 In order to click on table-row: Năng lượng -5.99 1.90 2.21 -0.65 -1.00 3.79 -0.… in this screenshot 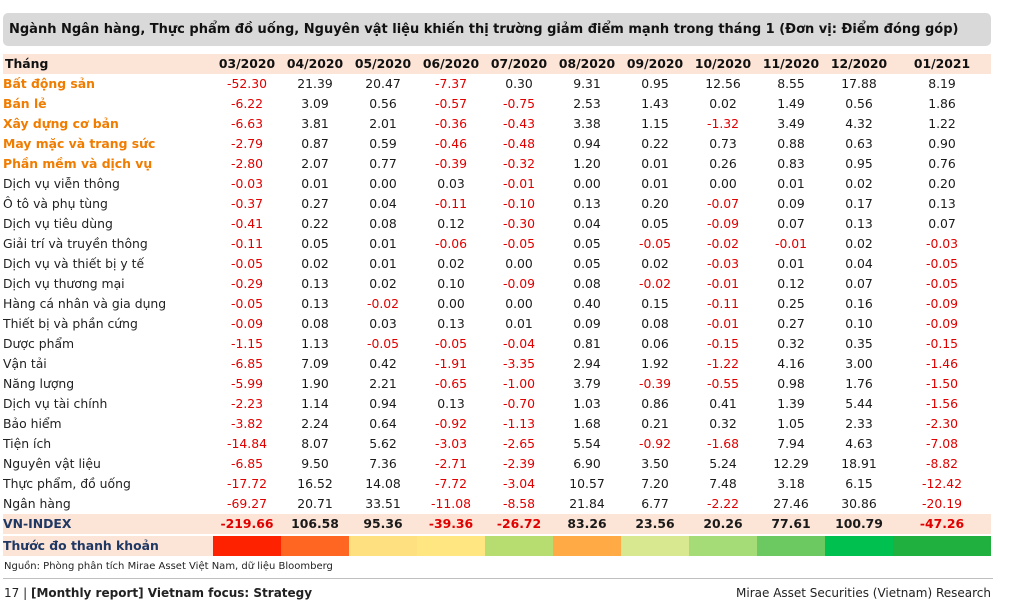, I will do `click(497, 384)`.